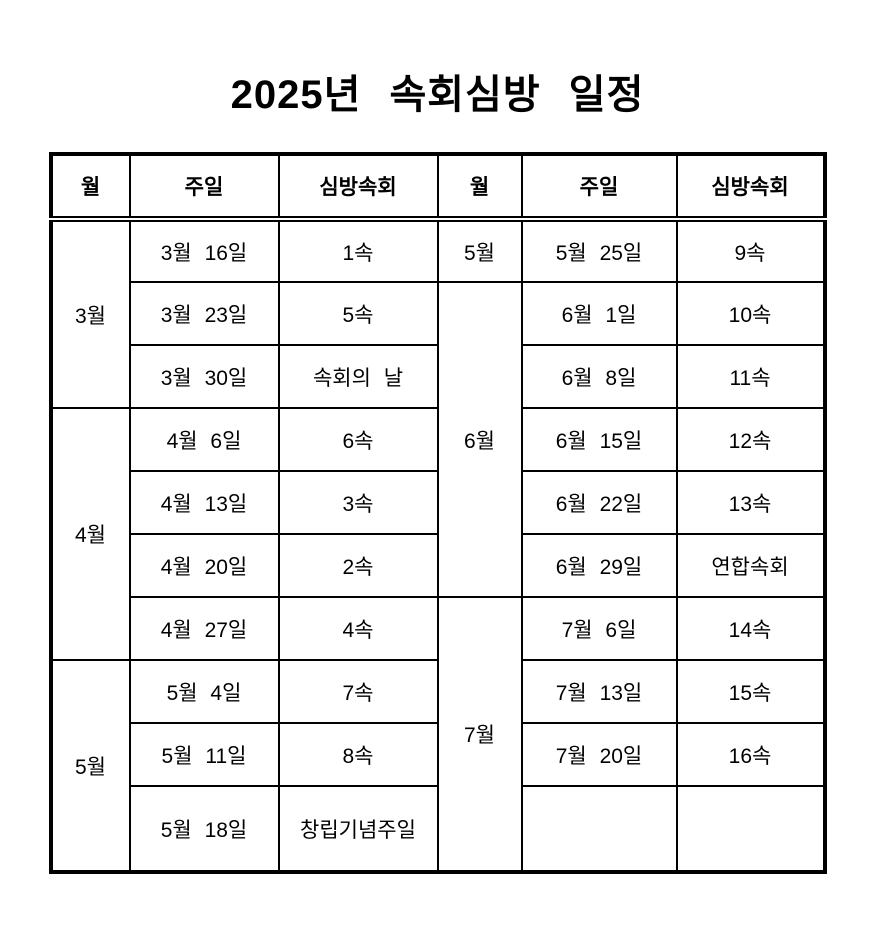  I want to click on date-cell: 7월 6일, so click(599, 628).